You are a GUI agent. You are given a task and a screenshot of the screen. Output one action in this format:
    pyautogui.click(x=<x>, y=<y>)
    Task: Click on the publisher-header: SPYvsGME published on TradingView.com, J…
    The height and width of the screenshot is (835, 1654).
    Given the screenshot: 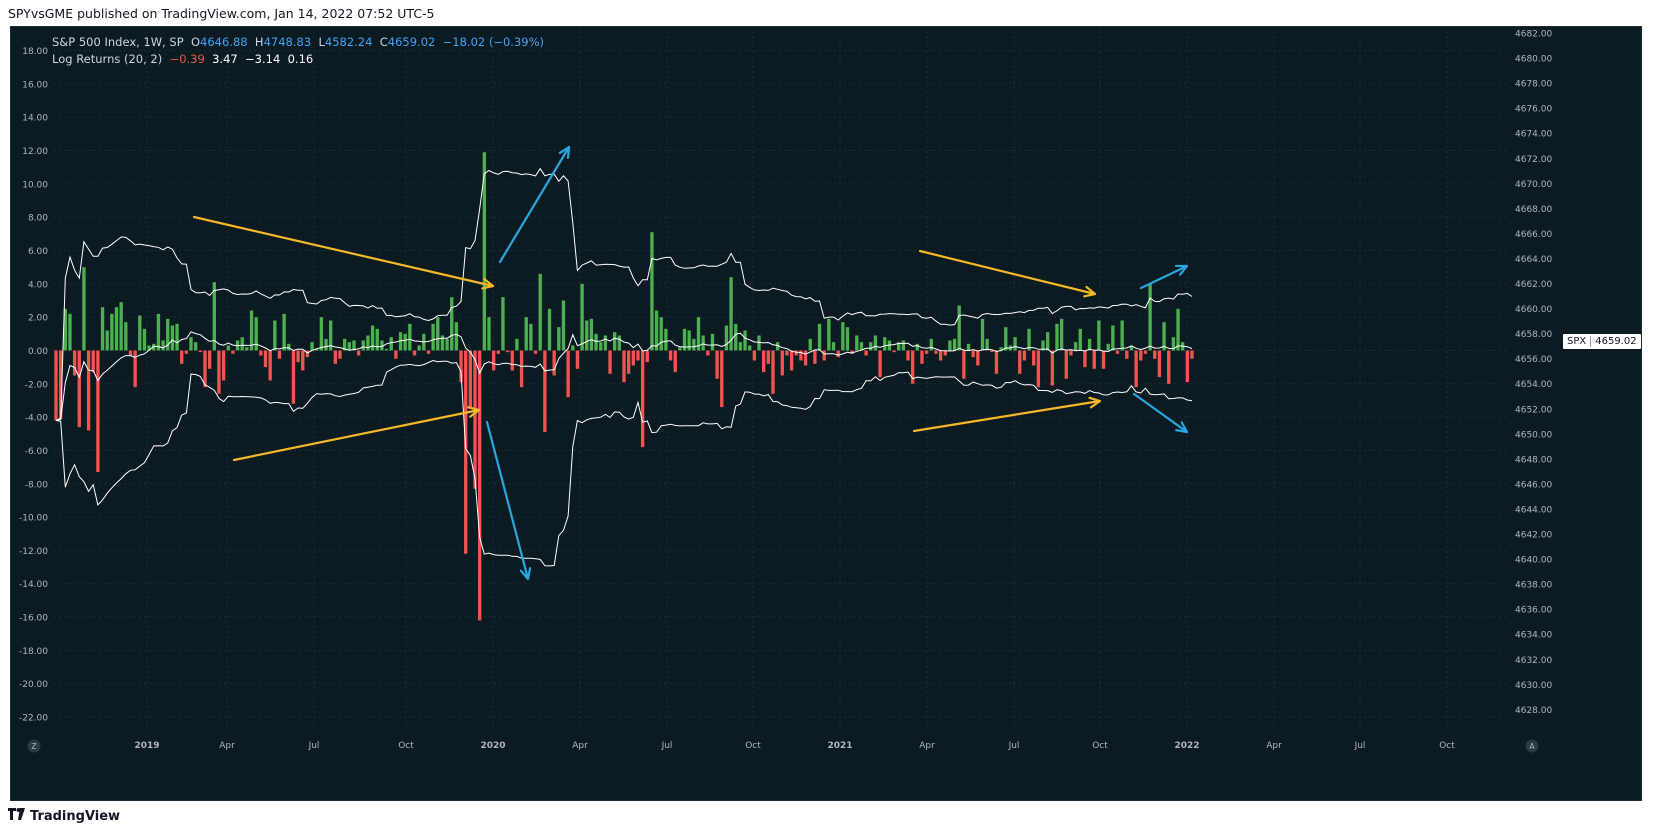 What is the action you would take?
    pyautogui.click(x=221, y=13)
    